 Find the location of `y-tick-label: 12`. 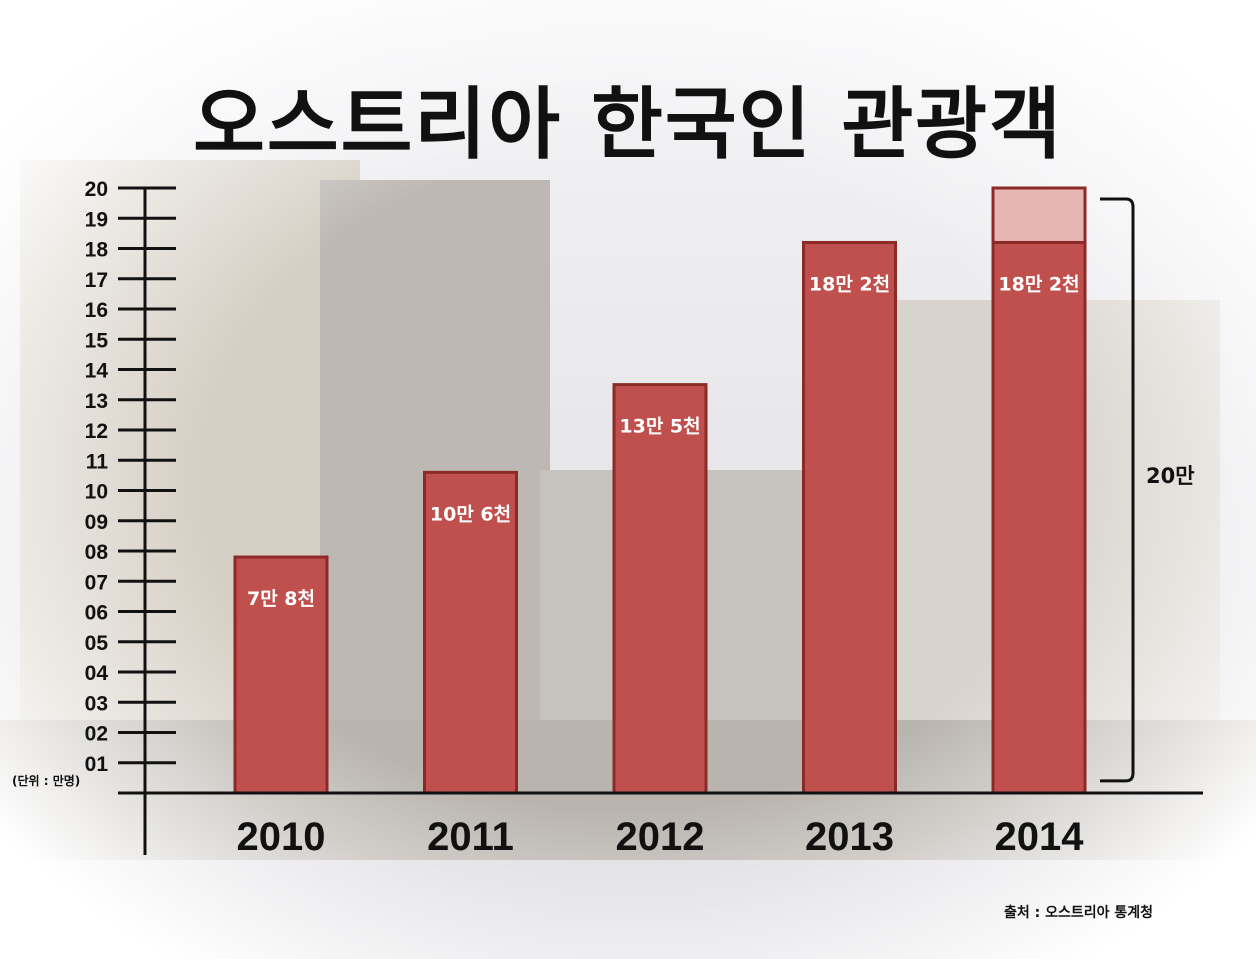

y-tick-label: 12 is located at coordinates (96, 431).